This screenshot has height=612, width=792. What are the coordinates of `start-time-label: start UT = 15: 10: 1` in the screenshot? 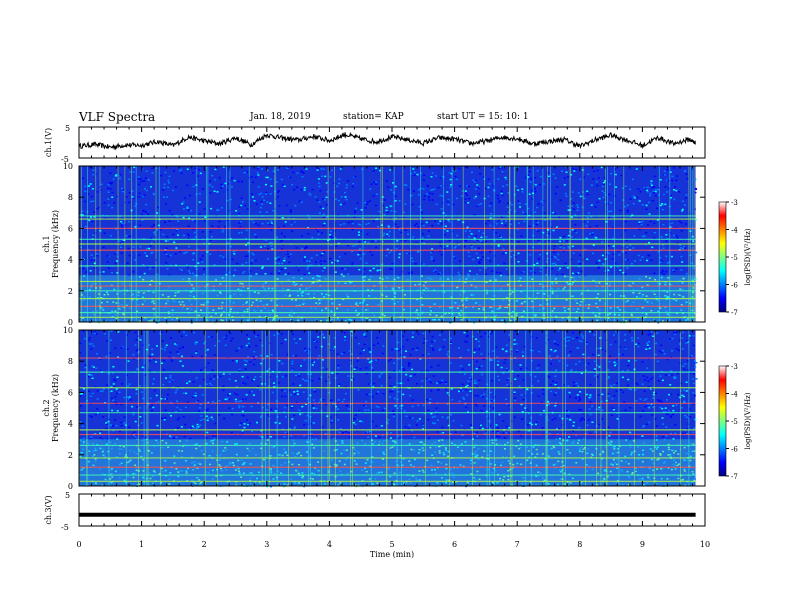 It's located at (483, 117).